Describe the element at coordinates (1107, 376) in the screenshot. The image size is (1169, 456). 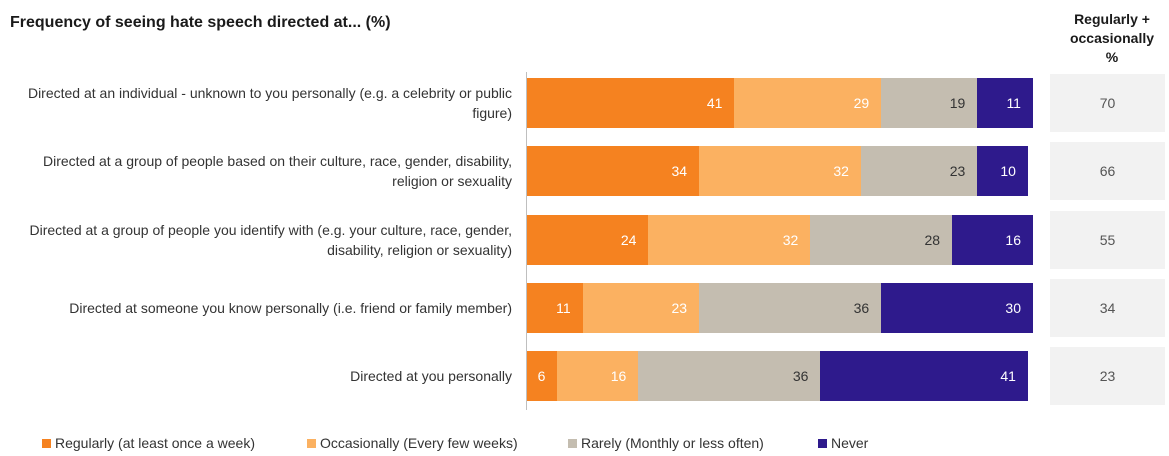
I see `side-value: 23` at that location.